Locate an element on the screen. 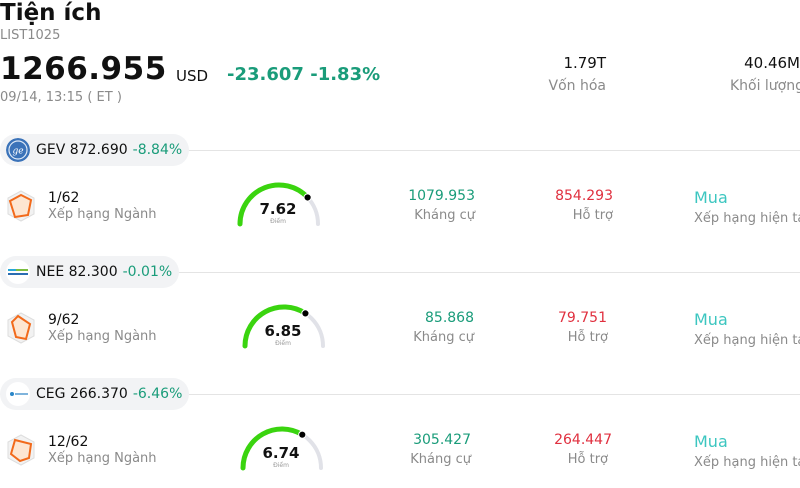 Image resolution: width=800 pixels, height=488 pixels. score-value: 7.62 is located at coordinates (278, 209).